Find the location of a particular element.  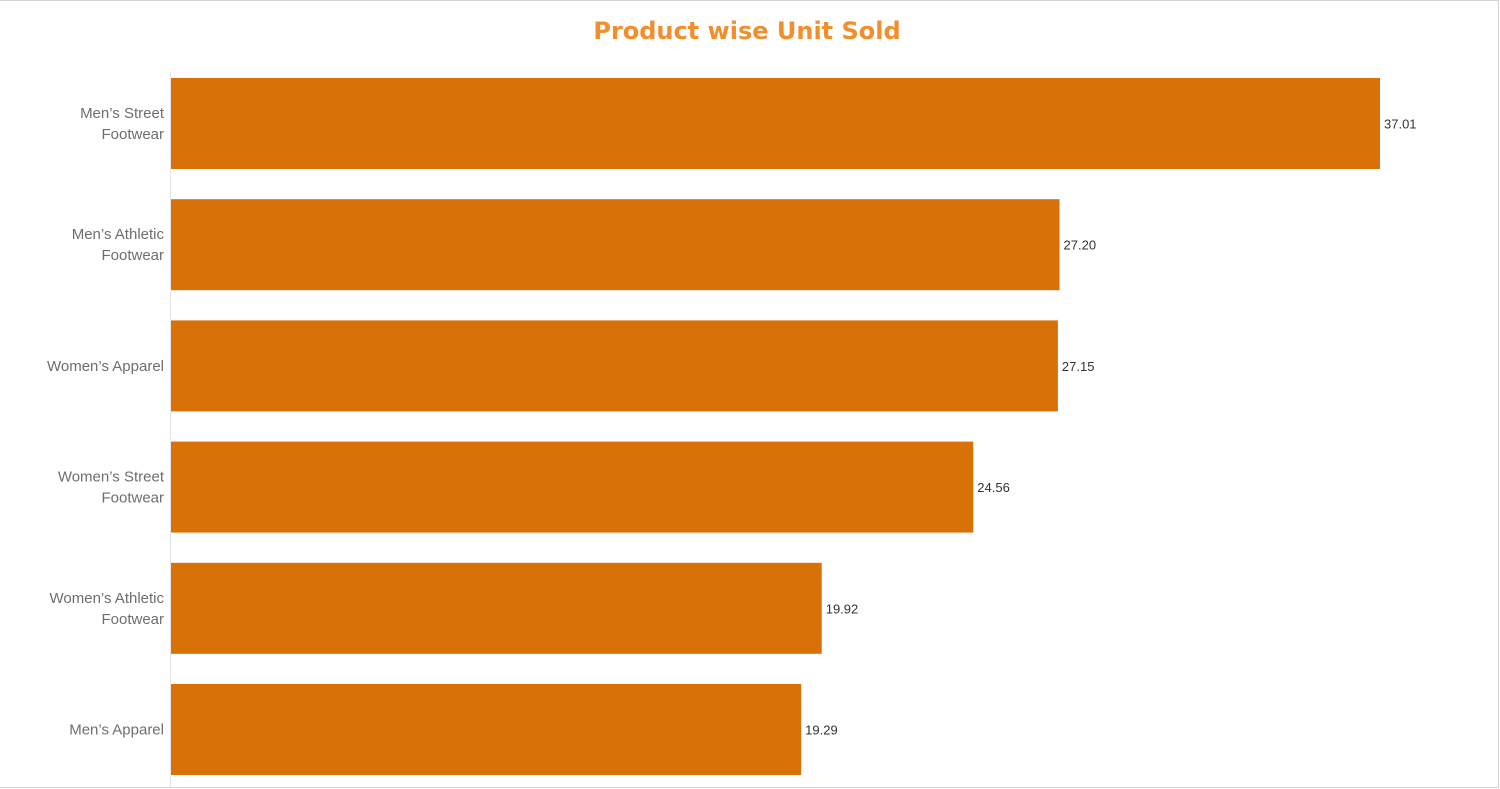

value-label-3: 24.56 is located at coordinates (993, 487).